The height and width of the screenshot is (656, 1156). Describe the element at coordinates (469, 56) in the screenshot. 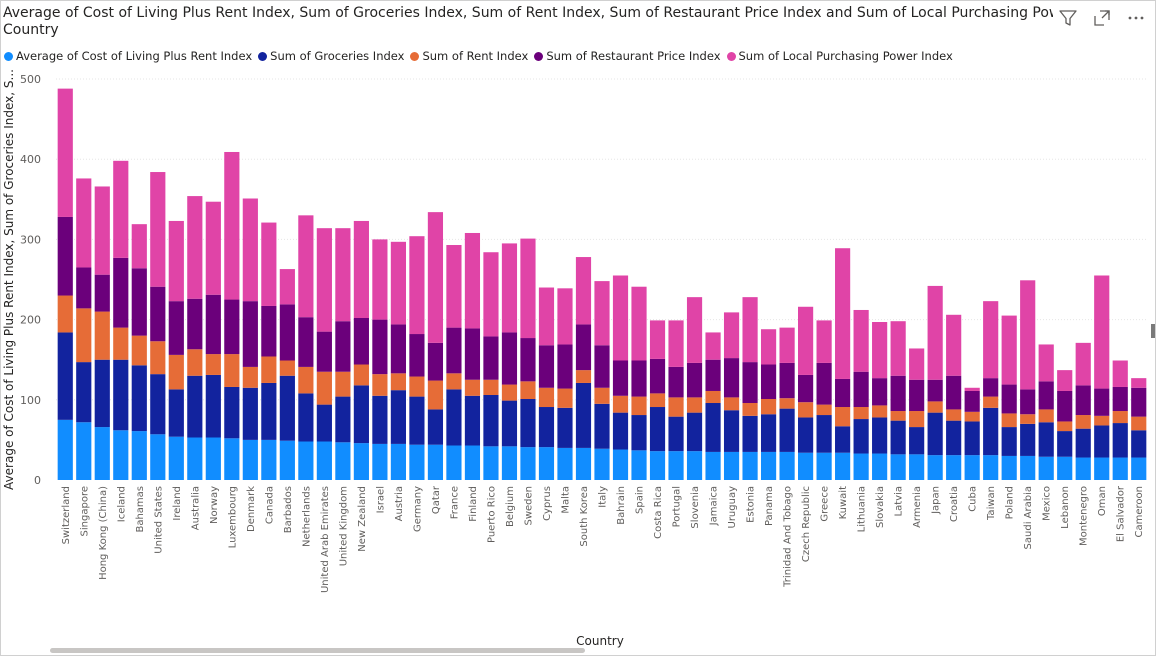

I see `legend-item: Sum of Rent Index` at that location.